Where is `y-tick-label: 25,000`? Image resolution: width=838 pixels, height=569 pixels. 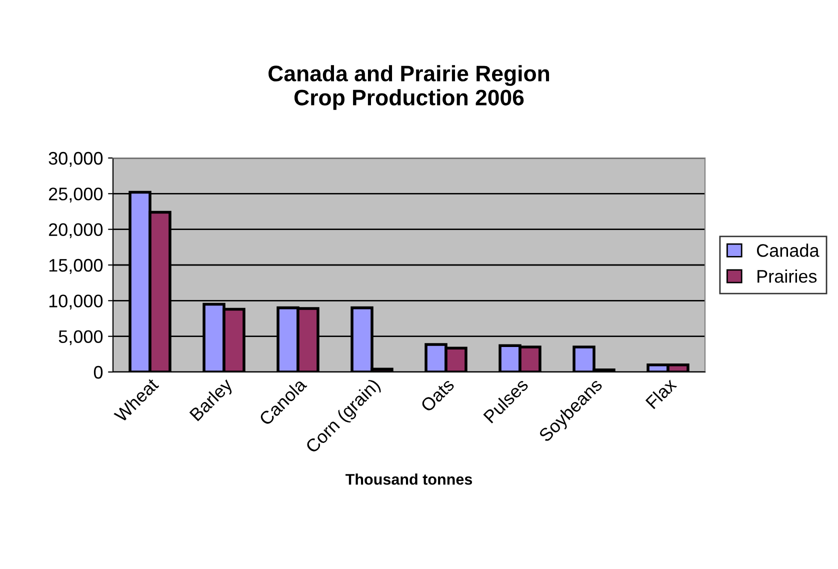 y-tick-label: 25,000 is located at coordinates (75, 195).